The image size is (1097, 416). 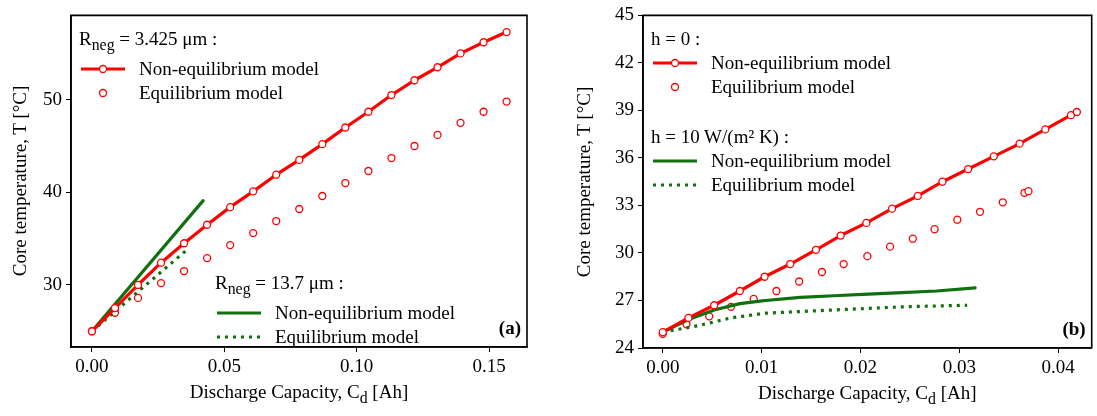 What do you see at coordinates (624, 109) in the screenshot?
I see `y-tick-label: 39` at bounding box center [624, 109].